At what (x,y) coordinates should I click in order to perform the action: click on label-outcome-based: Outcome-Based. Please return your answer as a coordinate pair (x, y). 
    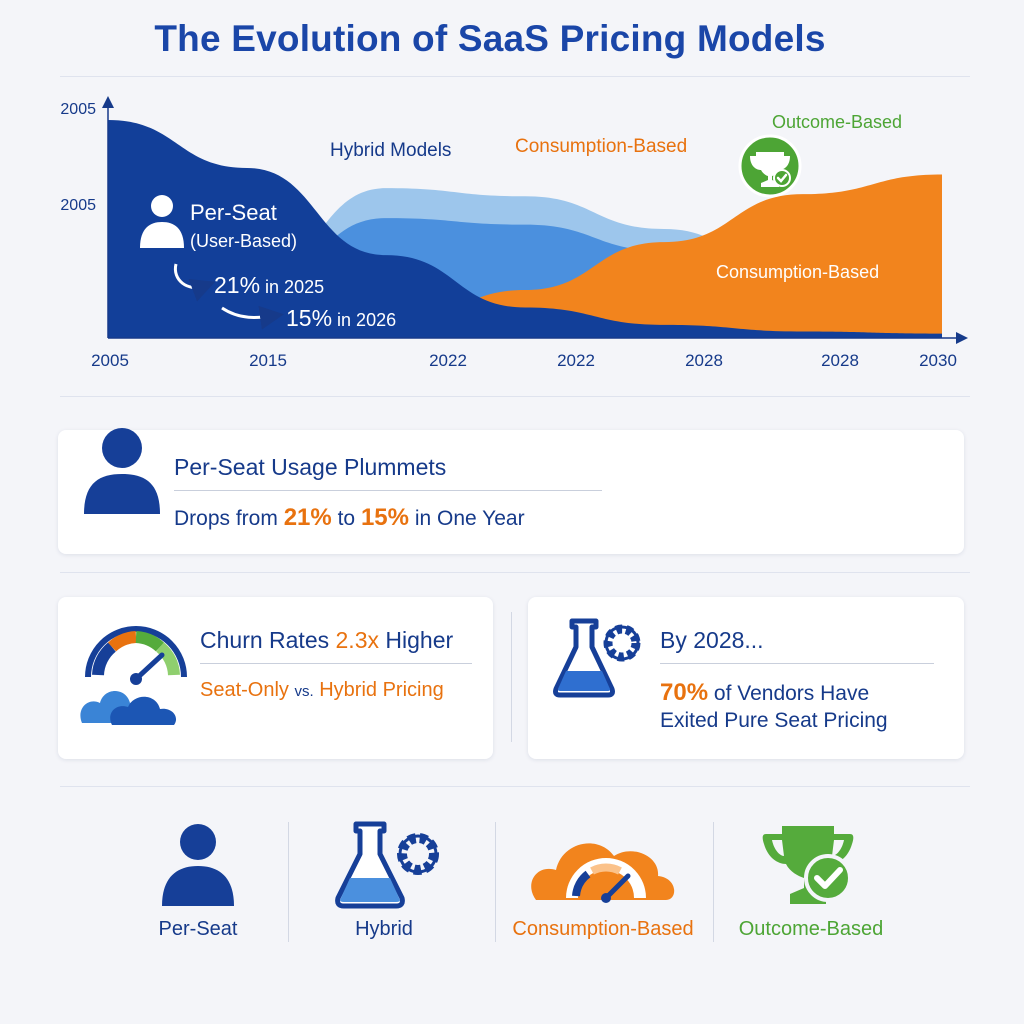
    Looking at the image, I should click on (837, 122).